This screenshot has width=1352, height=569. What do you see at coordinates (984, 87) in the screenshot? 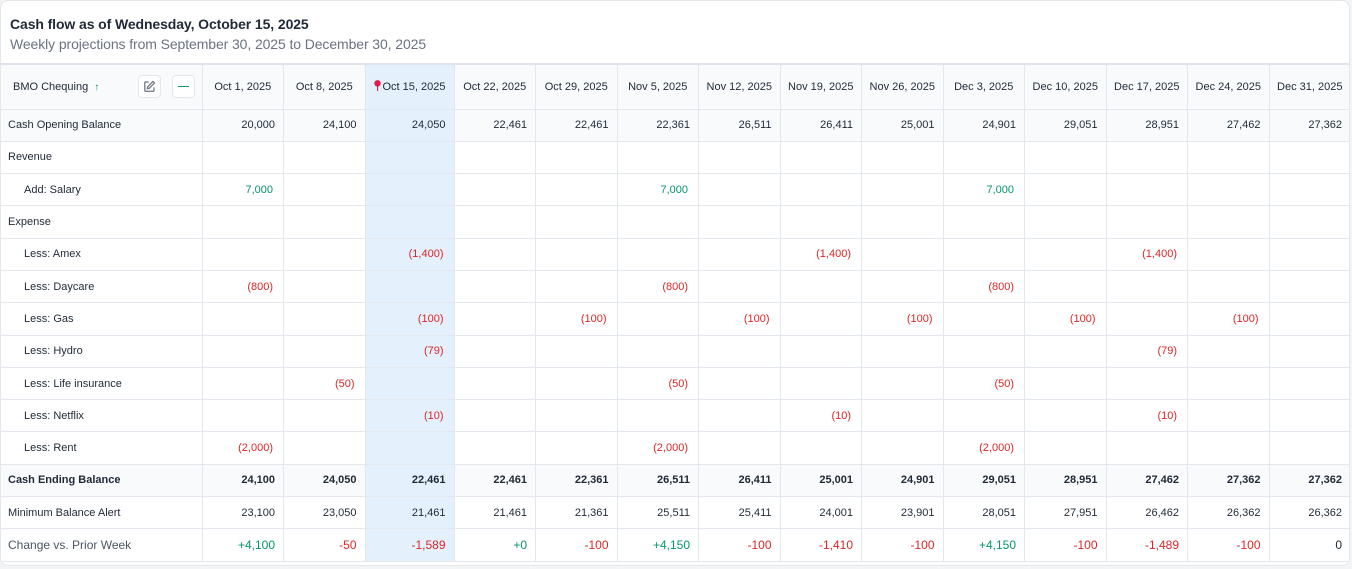
I see `week-column-header: Dec 3, 2025` at bounding box center [984, 87].